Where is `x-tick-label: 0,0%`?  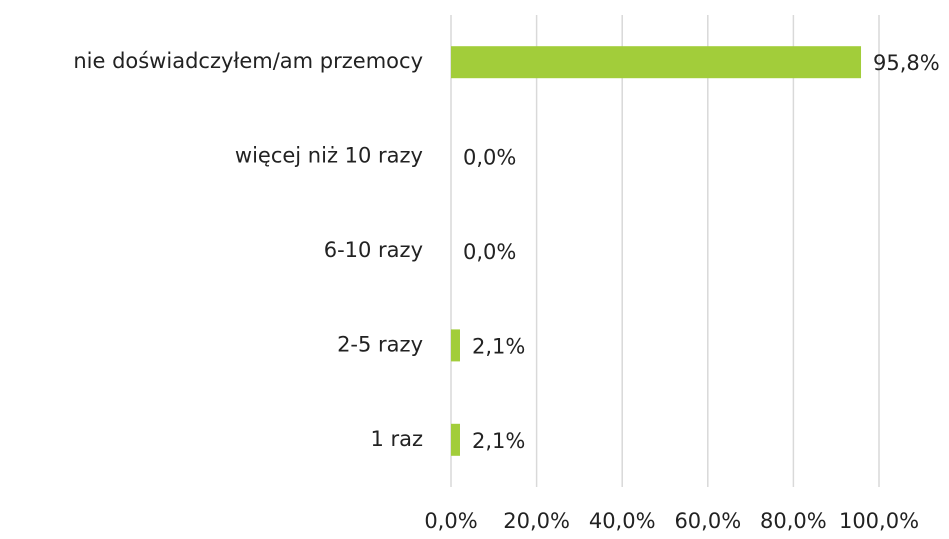
x-tick-label: 0,0% is located at coordinates (450, 521).